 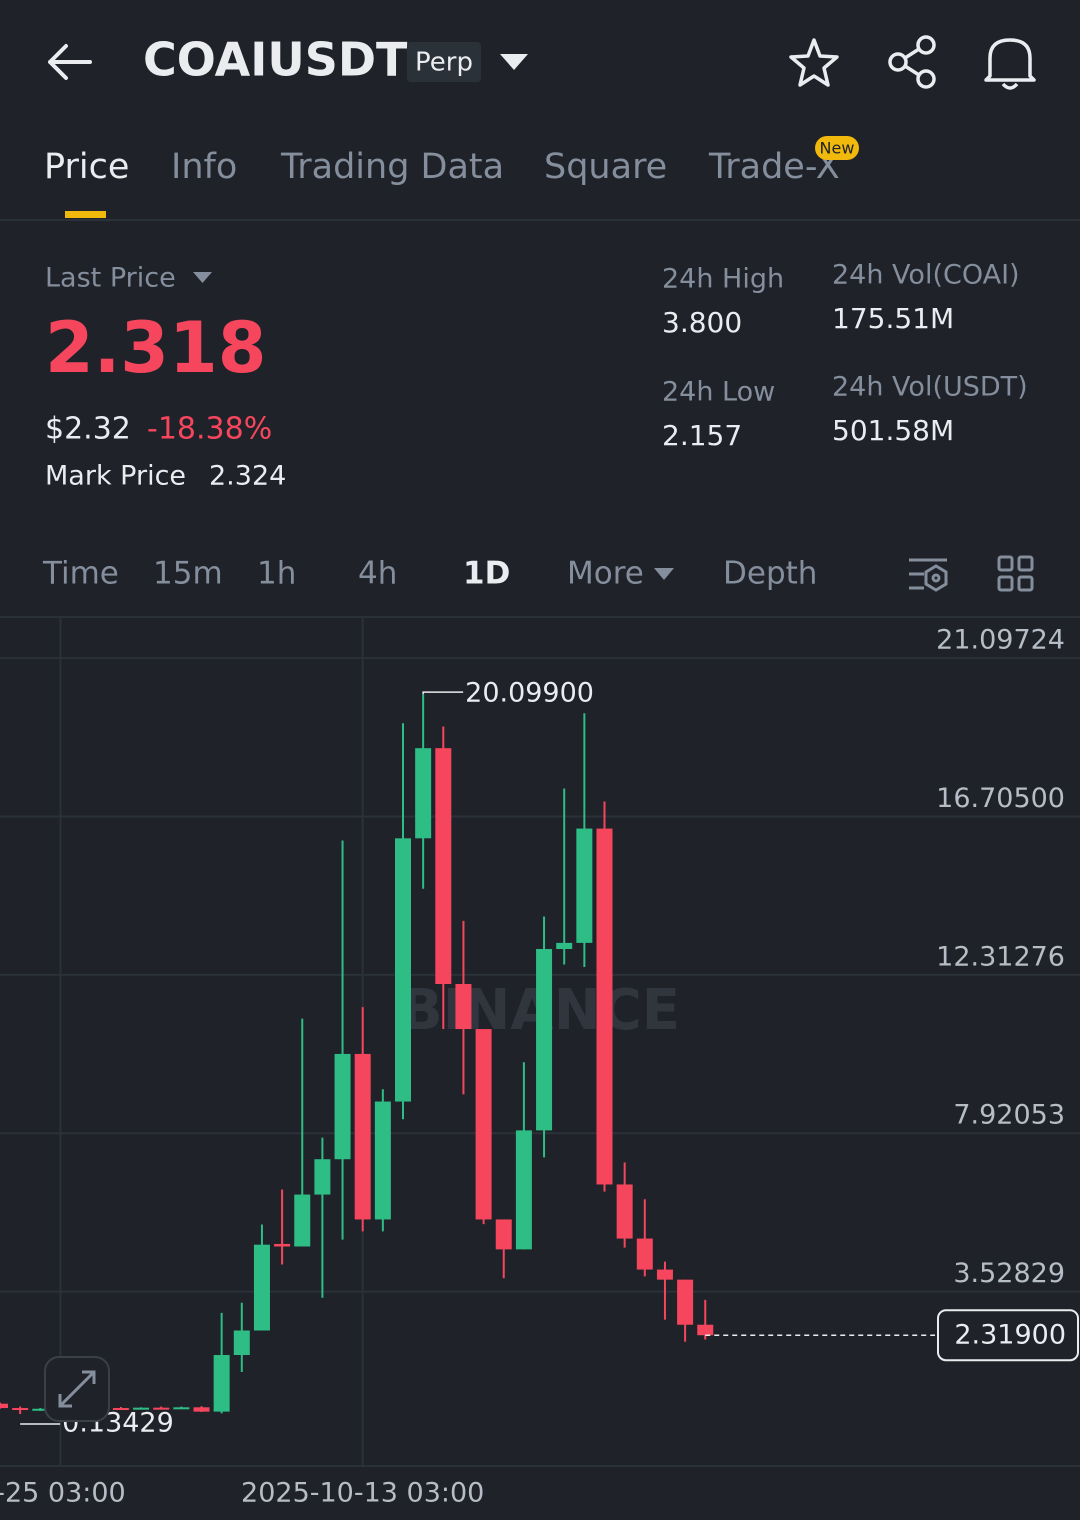 What do you see at coordinates (209, 429) in the screenshot?
I see `price-change: -18.38%` at bounding box center [209, 429].